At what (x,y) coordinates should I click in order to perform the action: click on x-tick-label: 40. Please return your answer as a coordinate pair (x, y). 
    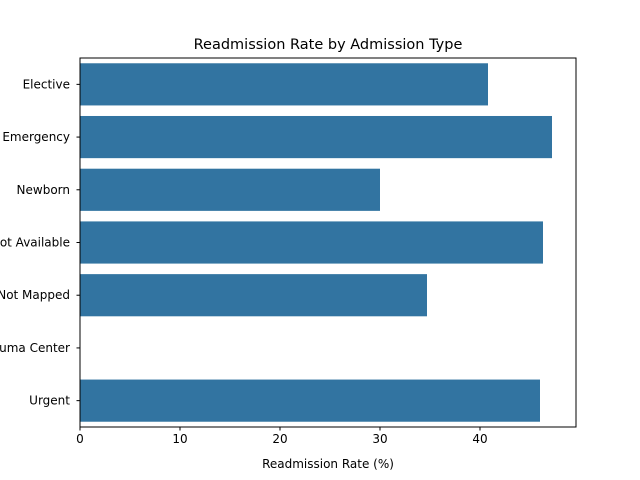
    Looking at the image, I should click on (479, 439).